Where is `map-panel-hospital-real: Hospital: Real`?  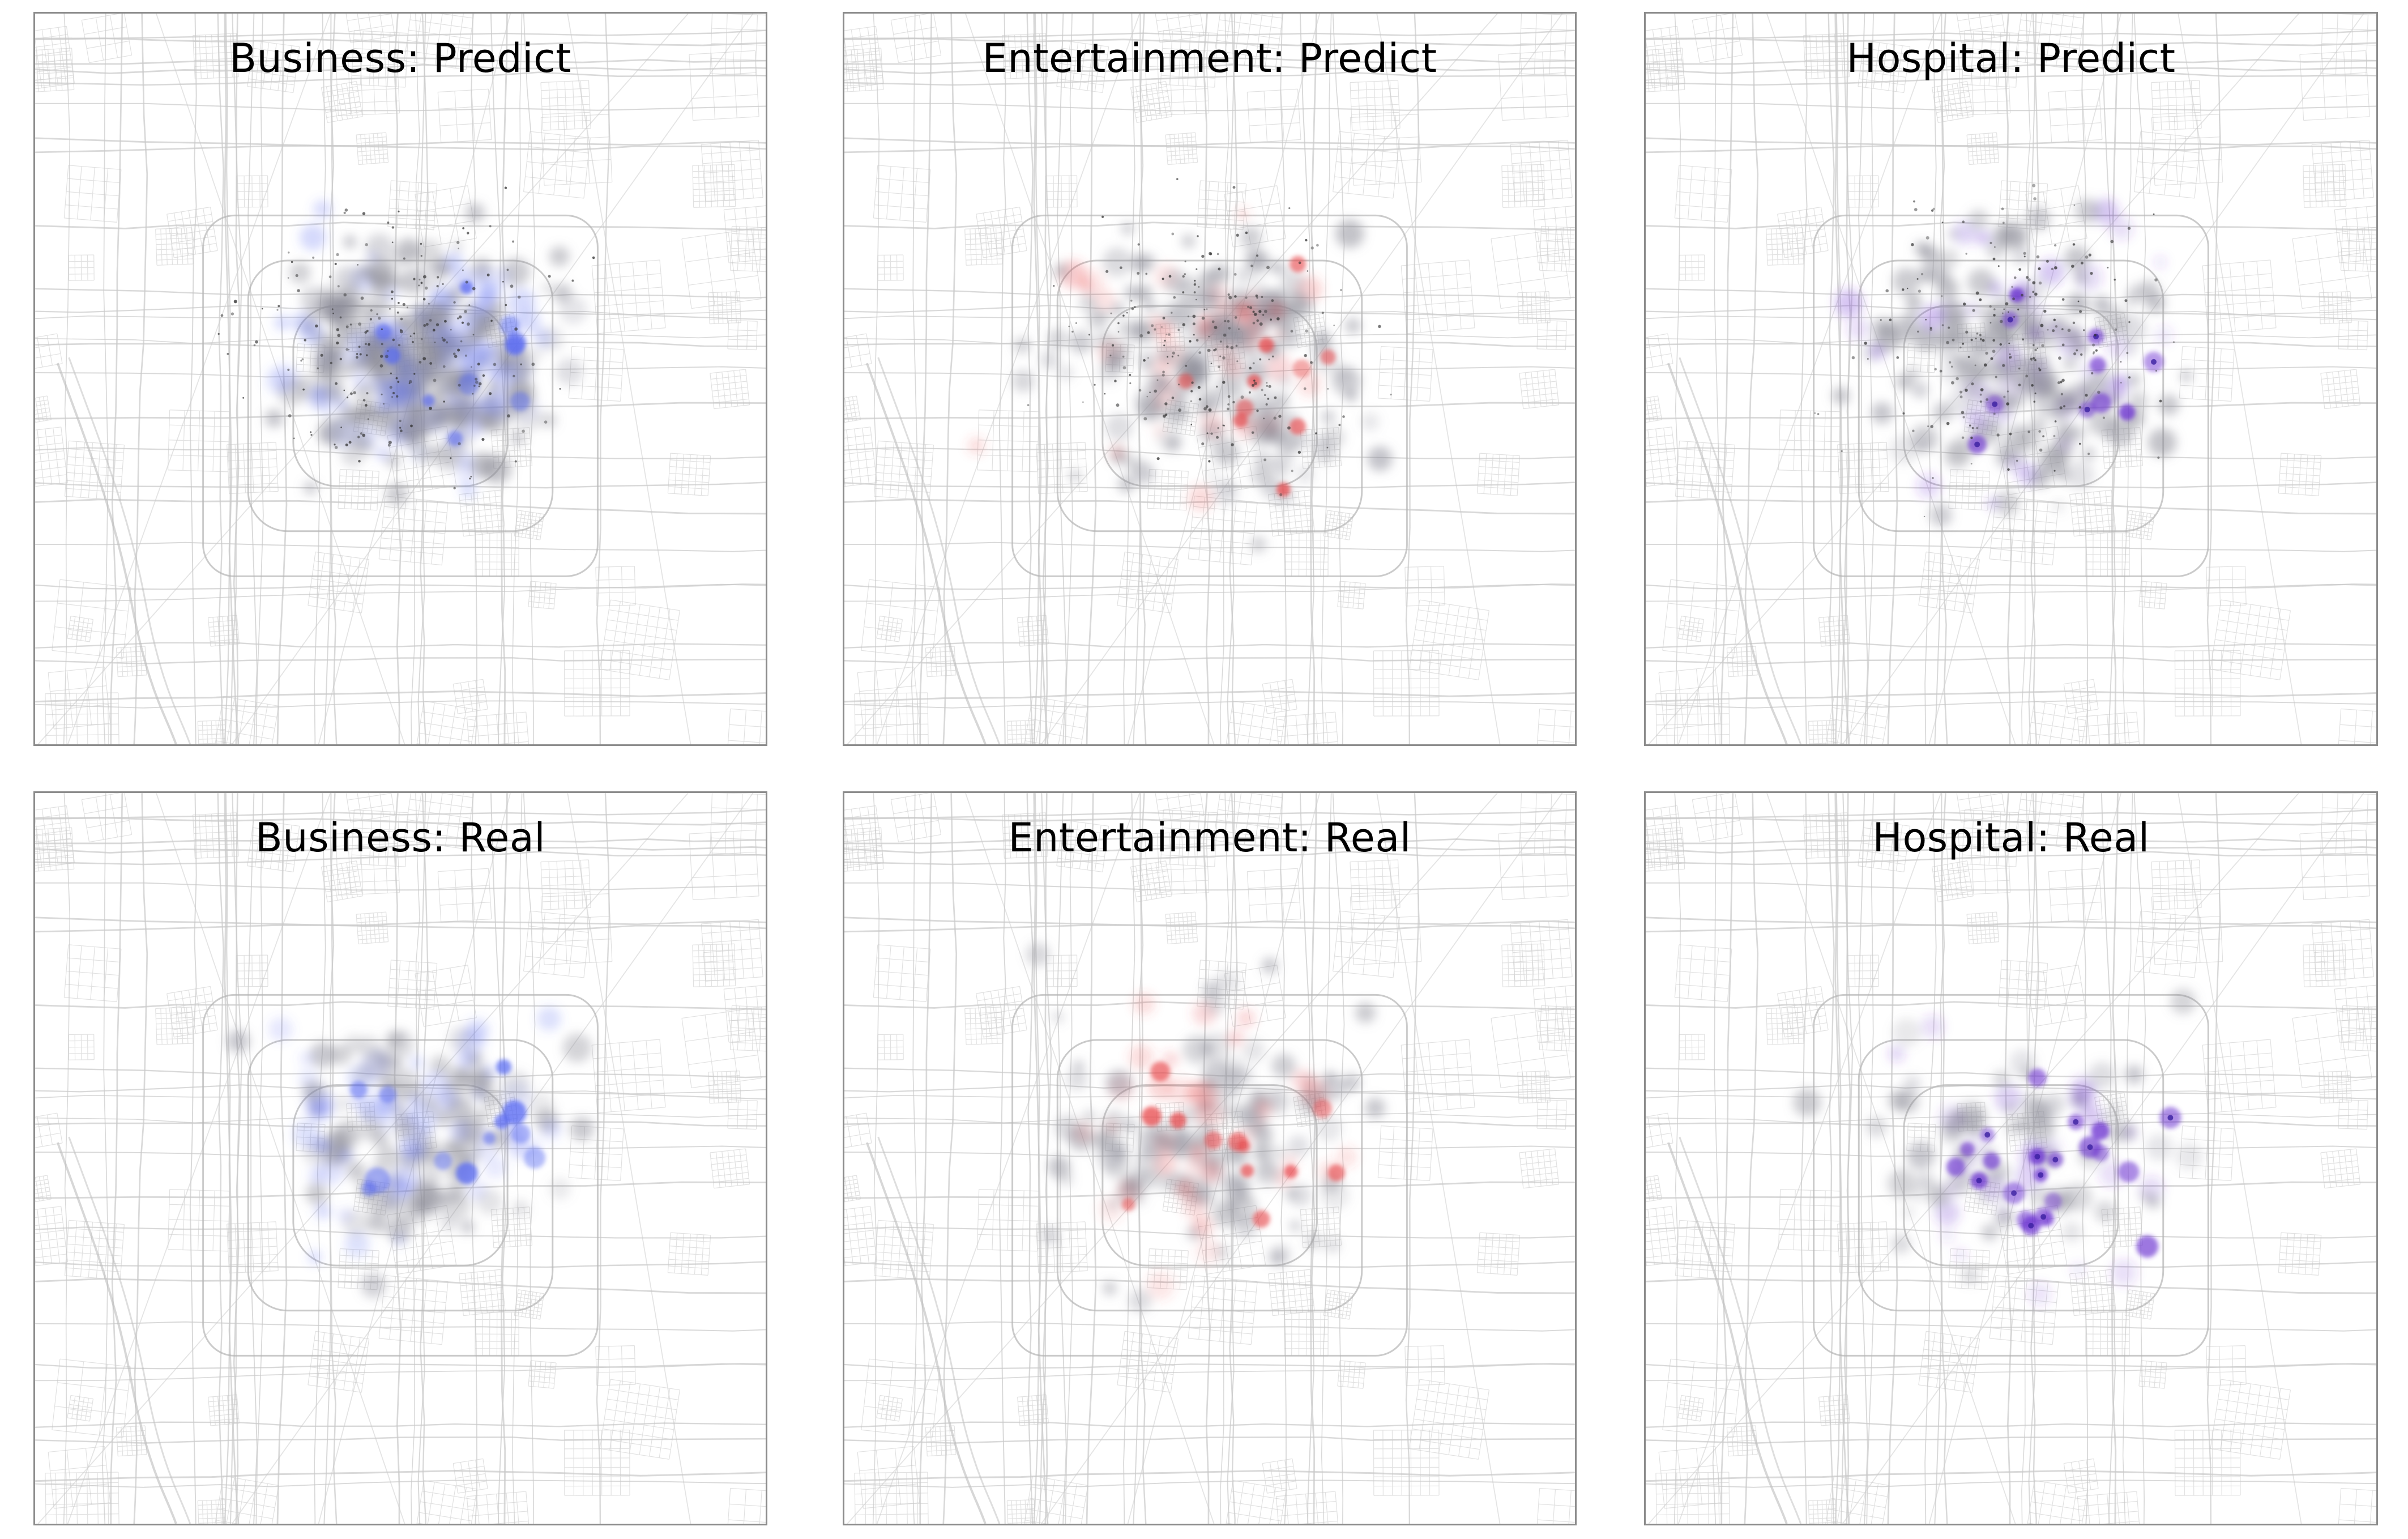 map-panel-hospital-real: Hospital: Real is located at coordinates (2011, 1158).